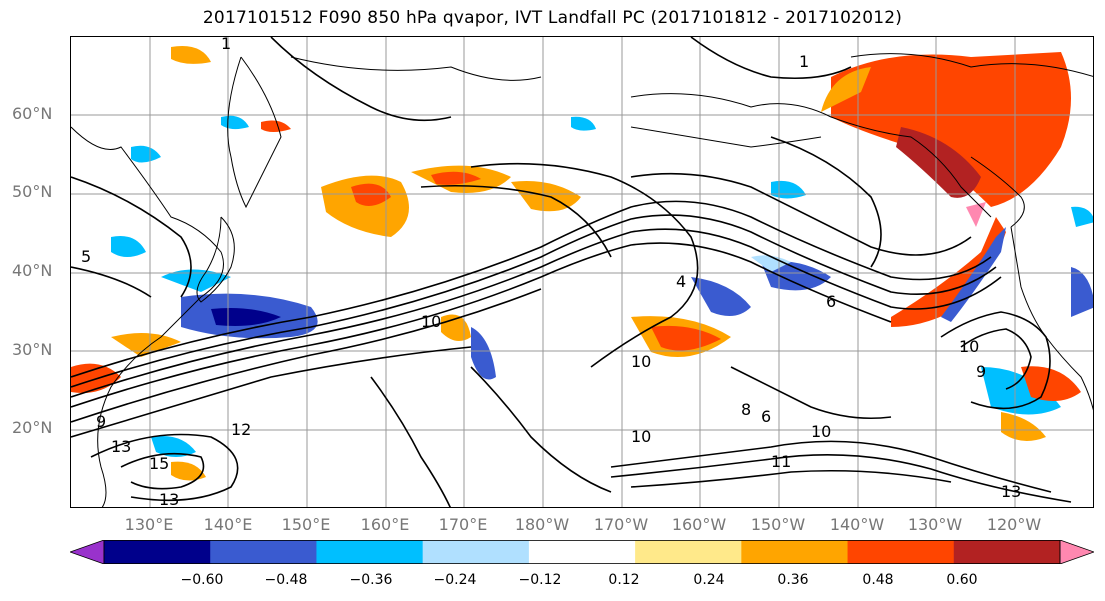 The image size is (1105, 601). Describe the element at coordinates (173, 446) in the screenshot. I see `shade-west-trop-blue` at that location.